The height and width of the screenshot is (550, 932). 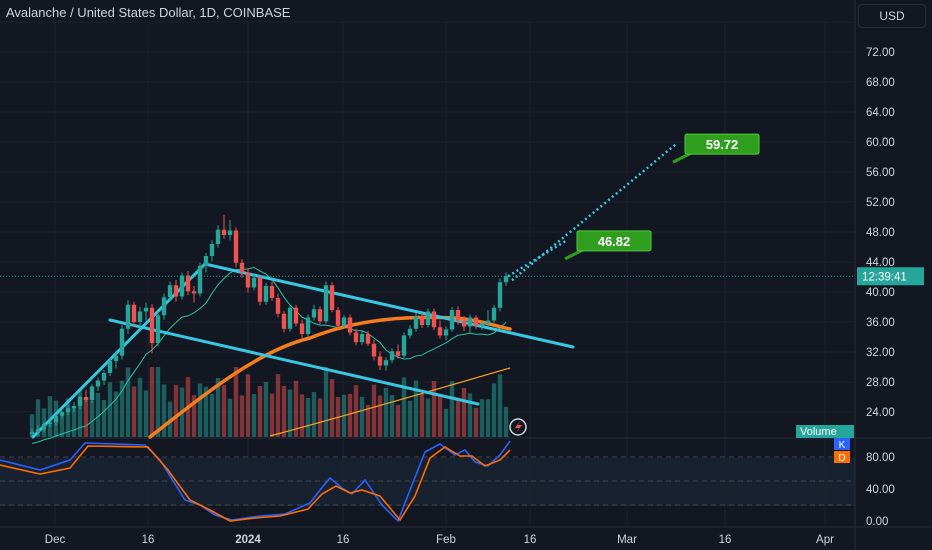 I want to click on price-tick-label: 24.00, so click(x=880, y=413).